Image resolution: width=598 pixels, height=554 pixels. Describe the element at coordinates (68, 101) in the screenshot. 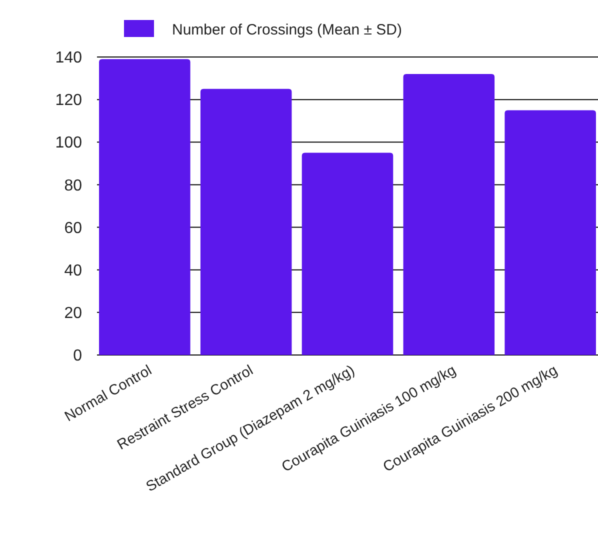

I see `y-tick-label: 120` at that location.